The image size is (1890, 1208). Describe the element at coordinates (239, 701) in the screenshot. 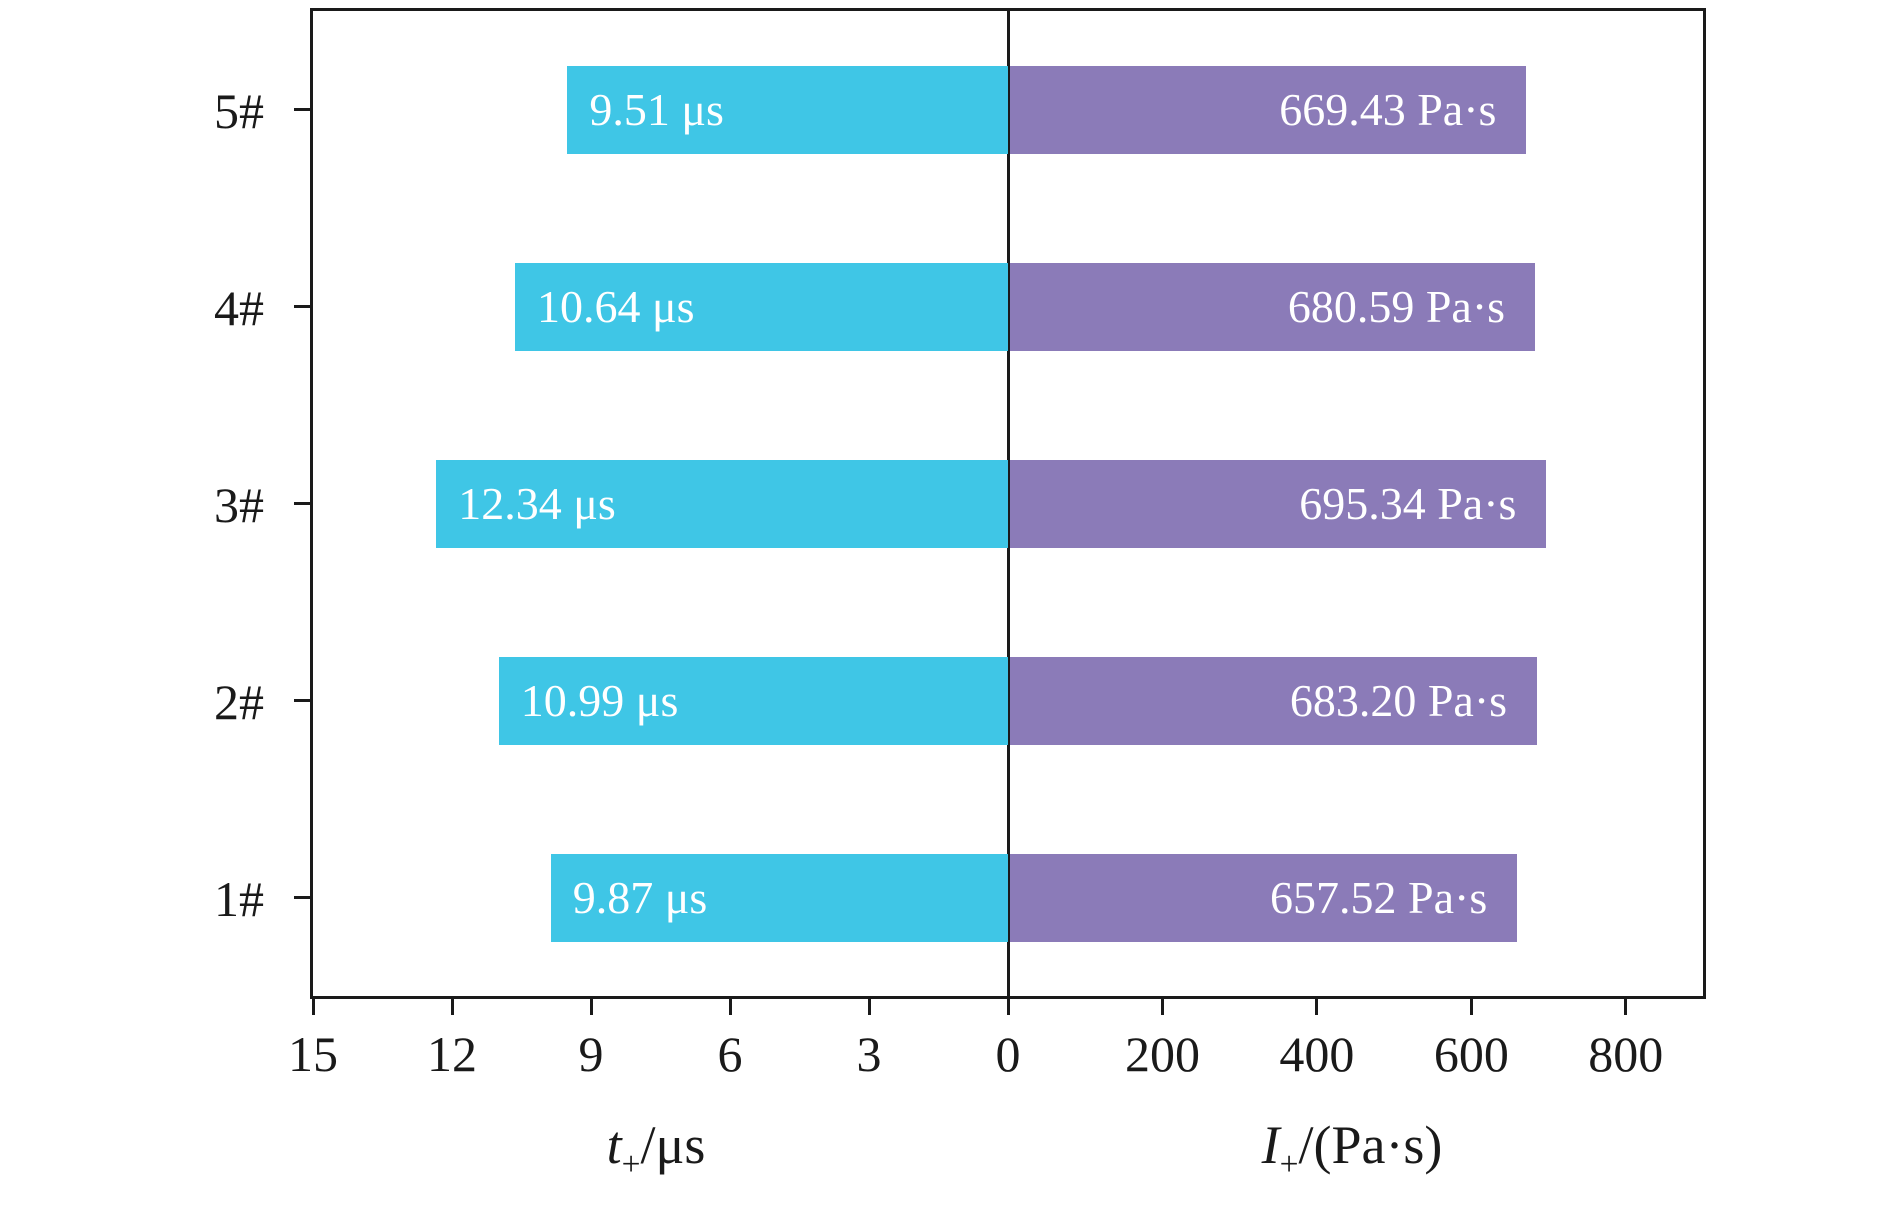

I see `category-label-2: 2#` at that location.